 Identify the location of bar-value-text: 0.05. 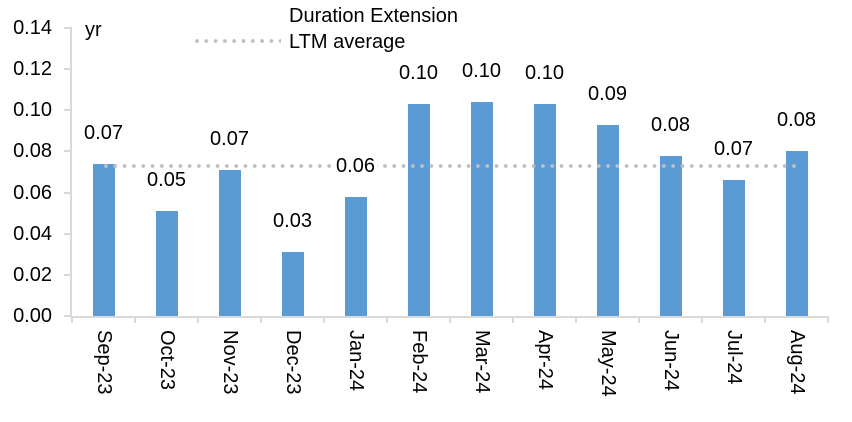
(166, 180).